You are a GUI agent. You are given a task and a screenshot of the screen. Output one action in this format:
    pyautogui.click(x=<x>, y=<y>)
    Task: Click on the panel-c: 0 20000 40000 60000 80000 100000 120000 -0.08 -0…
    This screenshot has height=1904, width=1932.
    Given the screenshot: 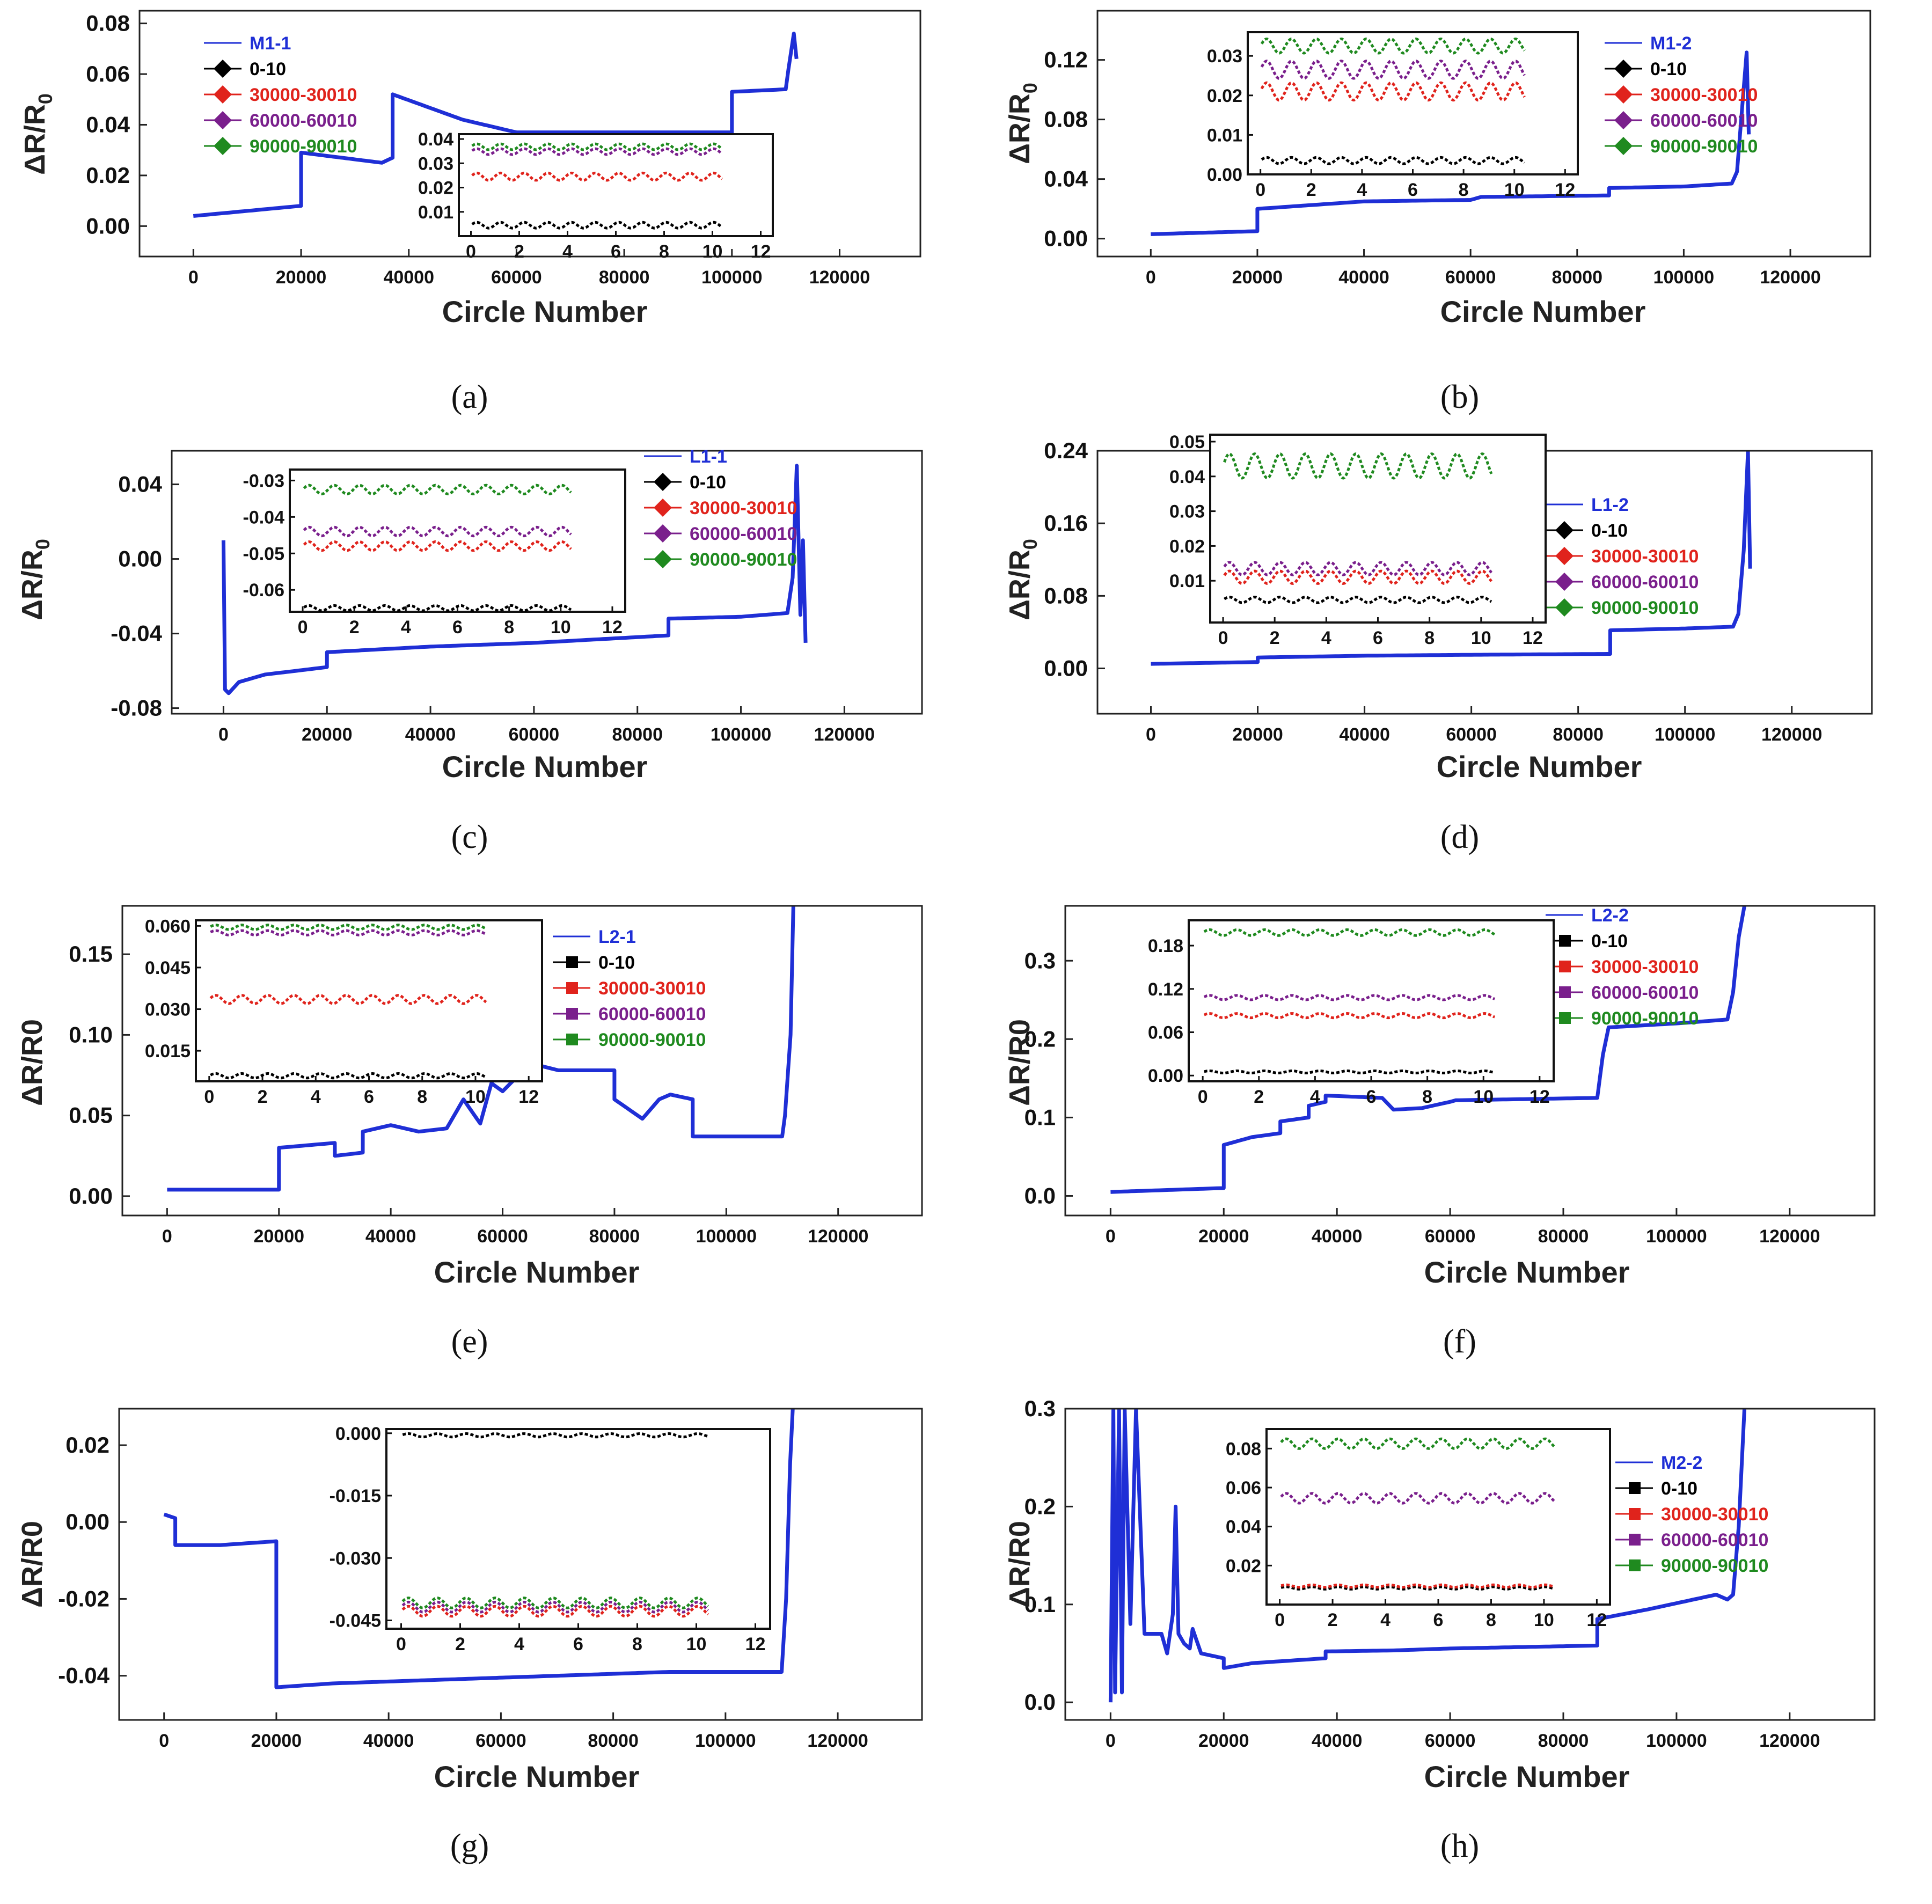 What is the action you would take?
    pyautogui.click(x=469, y=651)
    